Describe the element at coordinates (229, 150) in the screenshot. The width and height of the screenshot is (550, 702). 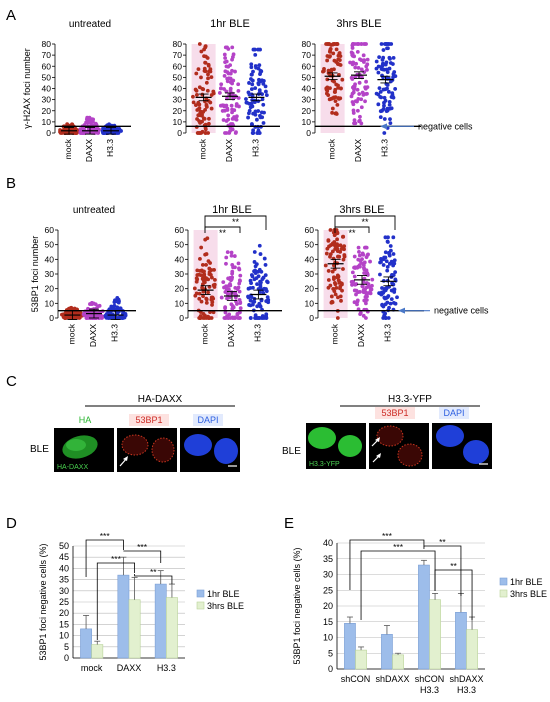
I see `panel-a-x-tick-label: DAXX` at that location.